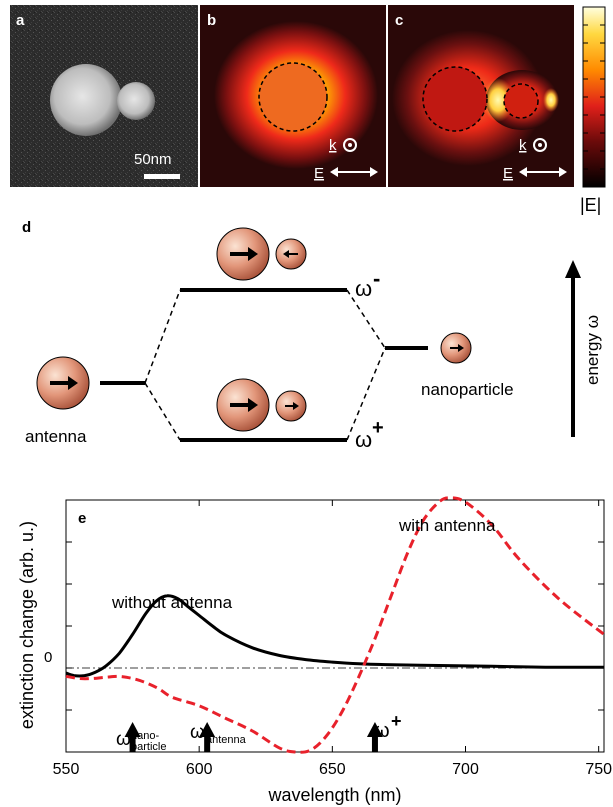  I want to click on panel-a: a 50nm, so click(104, 96).